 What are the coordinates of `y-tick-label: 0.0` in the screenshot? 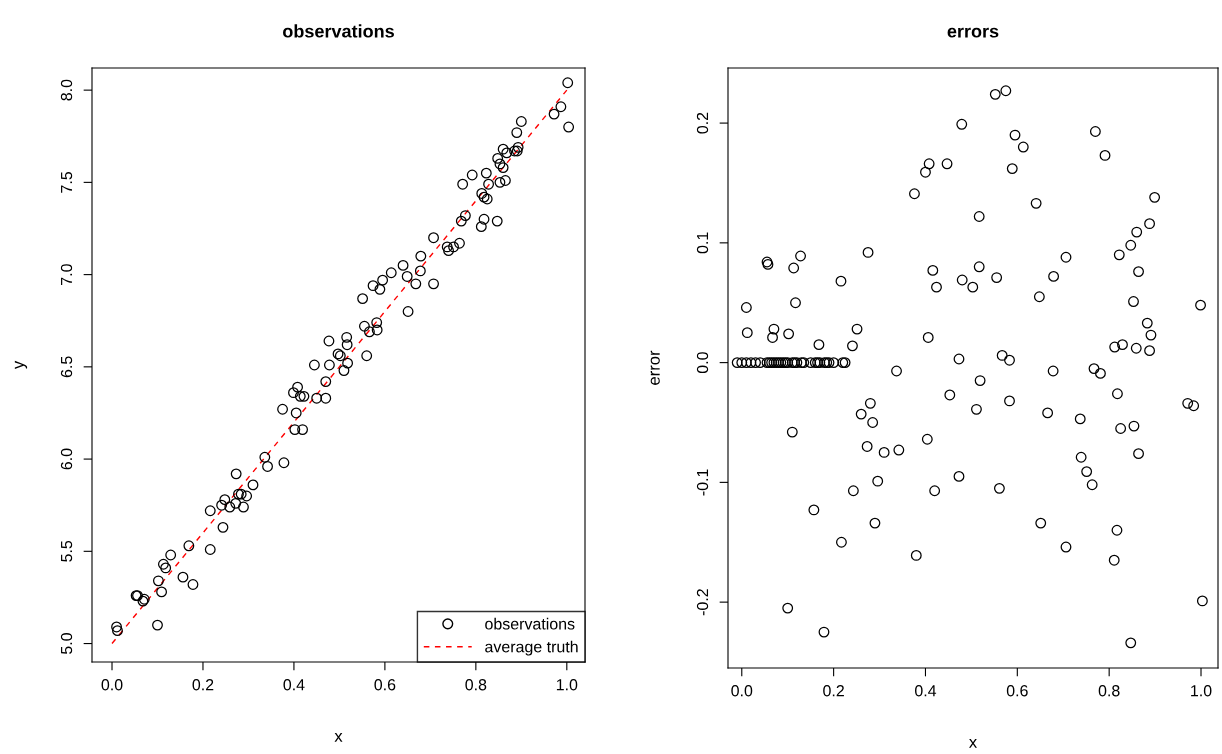 It's located at (702, 363).